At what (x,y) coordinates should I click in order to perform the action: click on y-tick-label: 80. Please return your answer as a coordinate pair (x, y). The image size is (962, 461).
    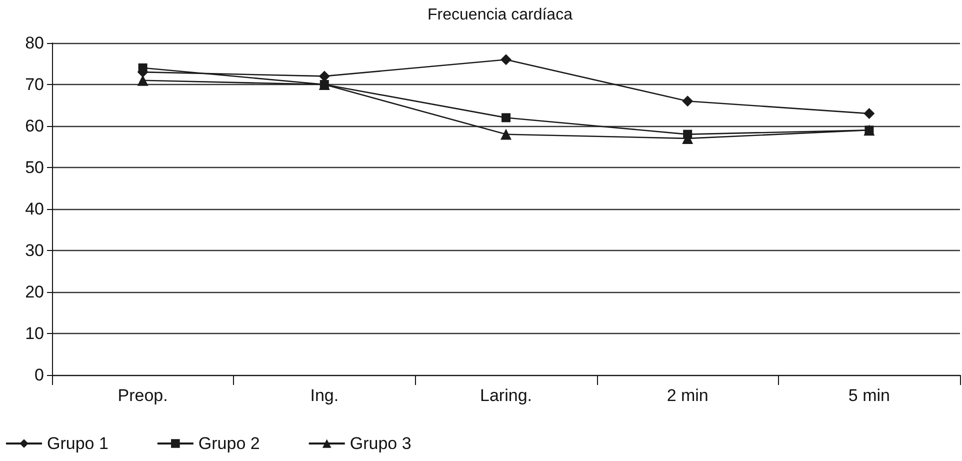
    Looking at the image, I should click on (34, 43).